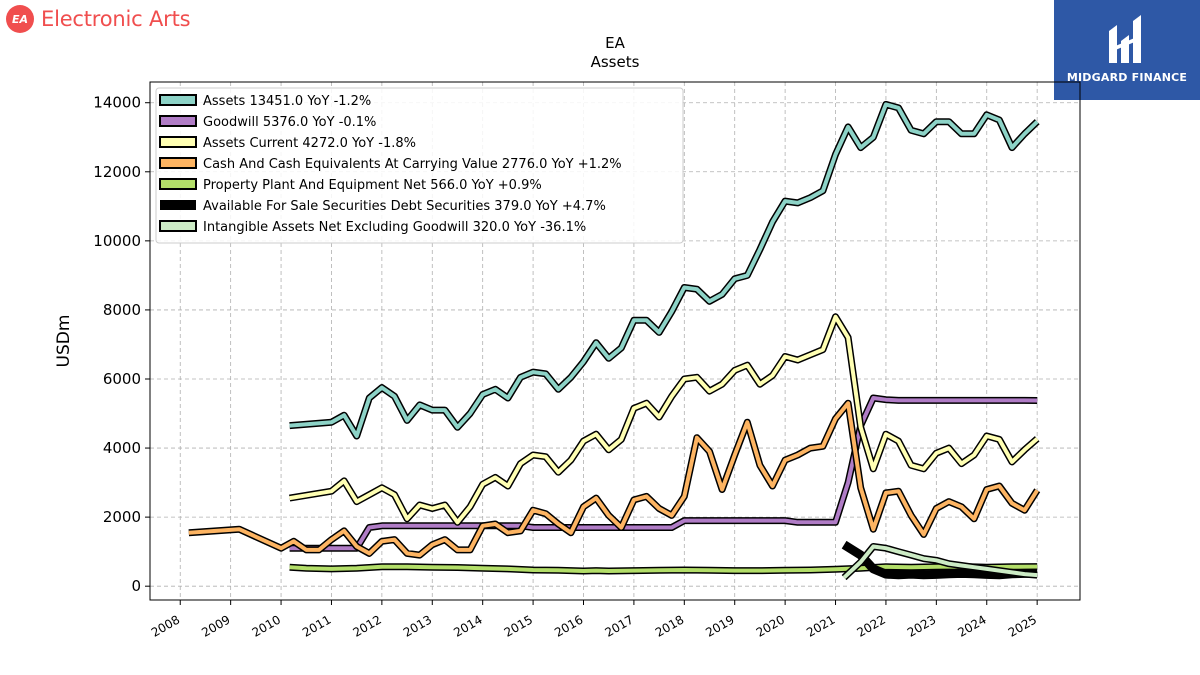 Image resolution: width=1200 pixels, height=675 pixels. Describe the element at coordinates (64, 341) in the screenshot. I see `y-axis-label: USDm` at that location.